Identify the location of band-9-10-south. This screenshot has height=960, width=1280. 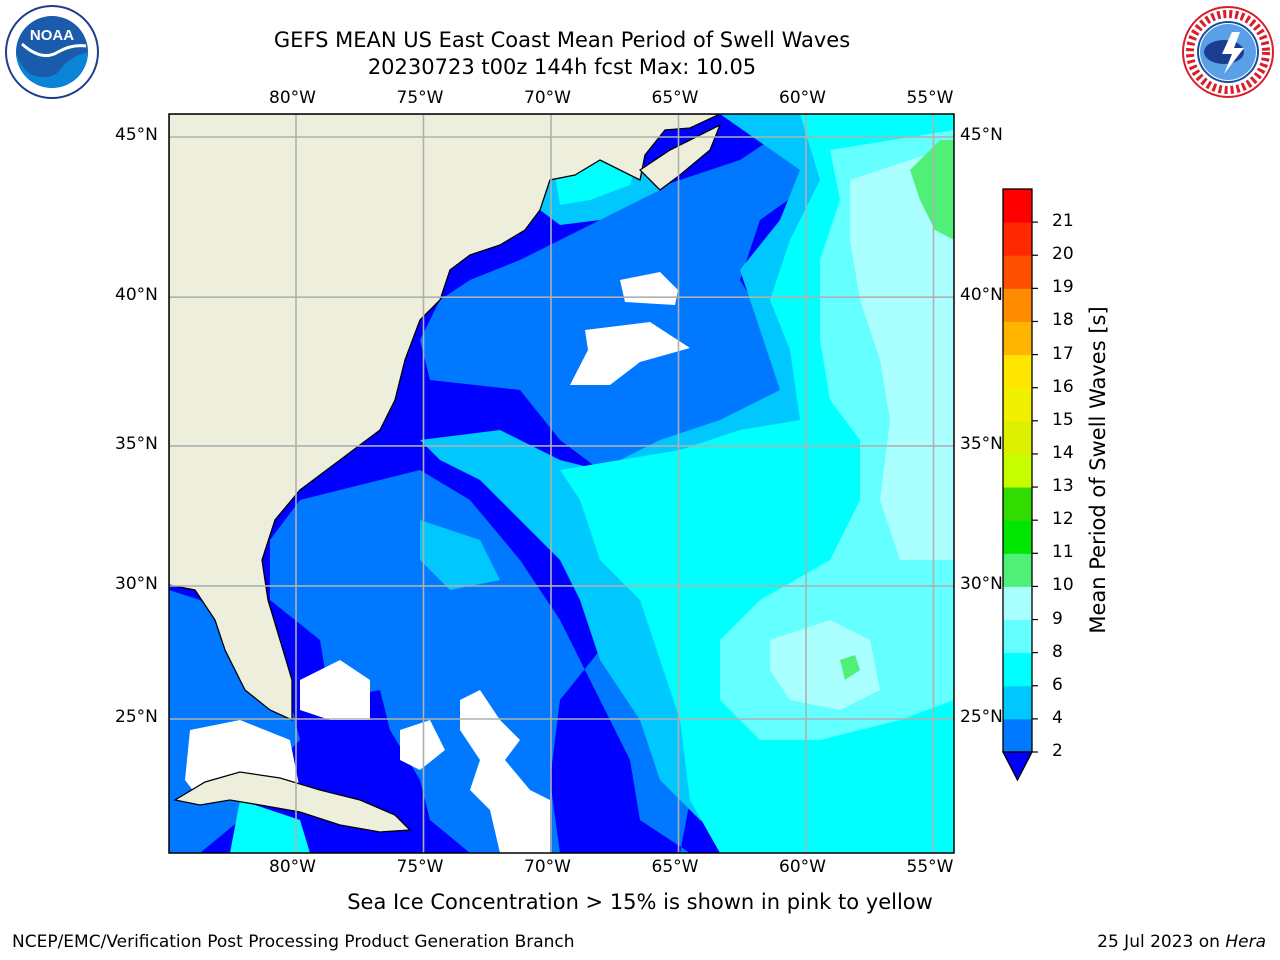
(825, 665).